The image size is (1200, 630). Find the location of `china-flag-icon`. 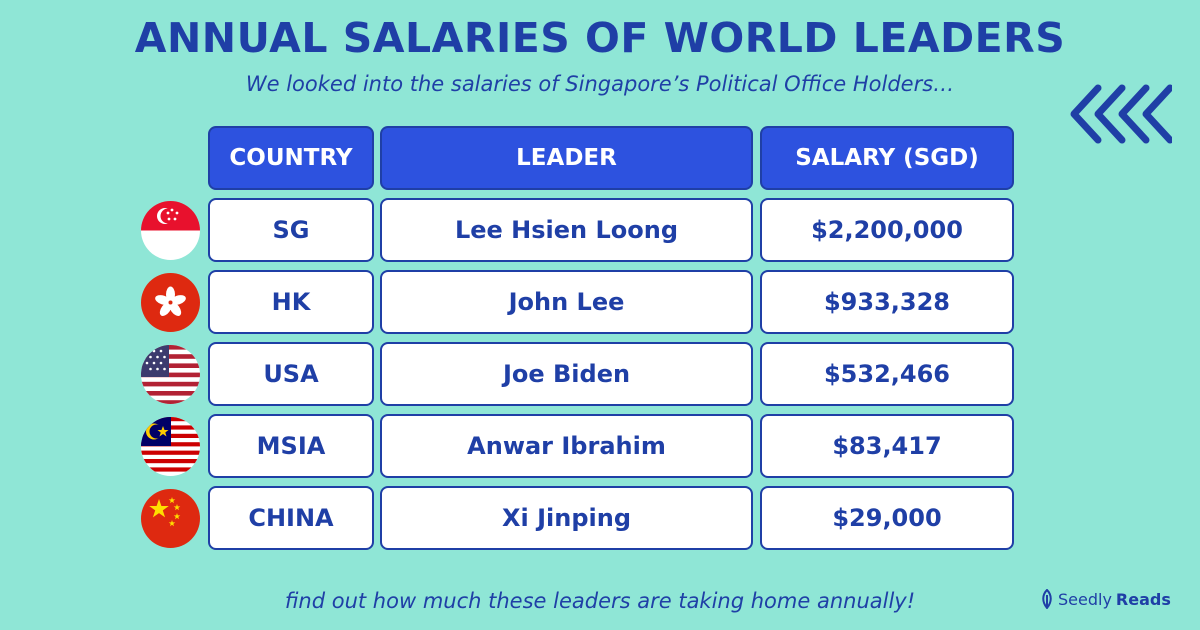

china-flag-icon is located at coordinates (170, 518).